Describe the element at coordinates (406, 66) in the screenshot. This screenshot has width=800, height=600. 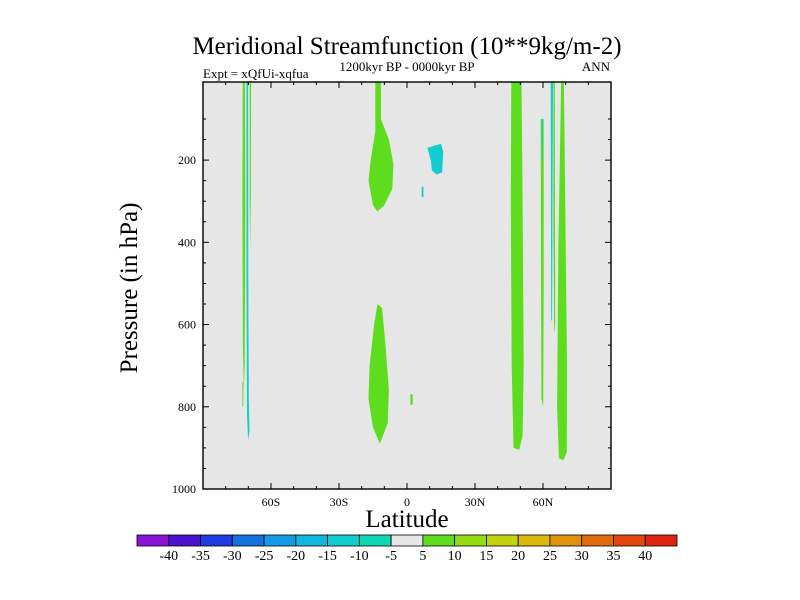
I see `period-label: 1200kyr BP - 0000kyr BP` at that location.